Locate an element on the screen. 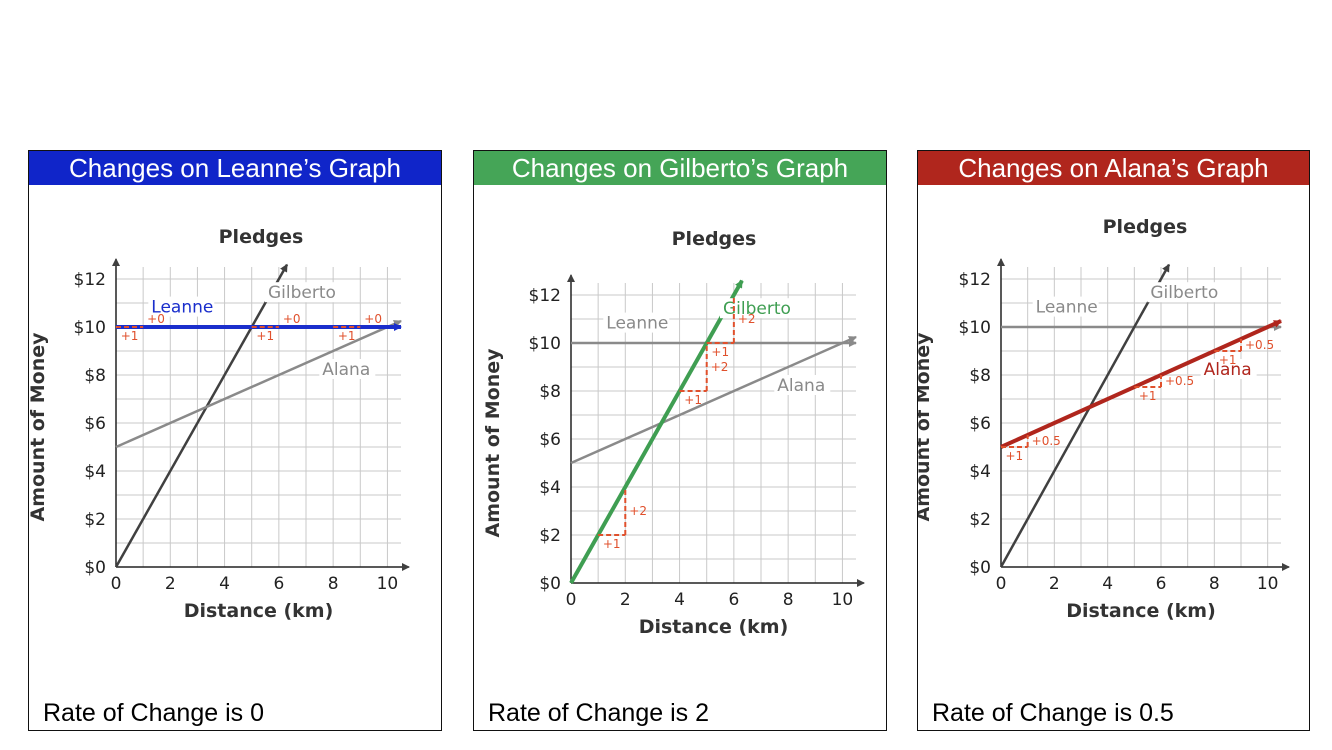  panel-header: Changes on Leanne’s Graph is located at coordinates (235, 168).